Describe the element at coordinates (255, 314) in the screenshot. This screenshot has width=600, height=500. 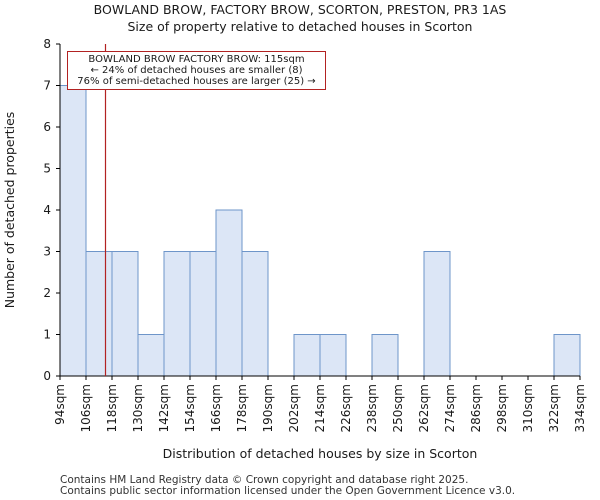
I see `histogram-bar-178sqm` at that location.